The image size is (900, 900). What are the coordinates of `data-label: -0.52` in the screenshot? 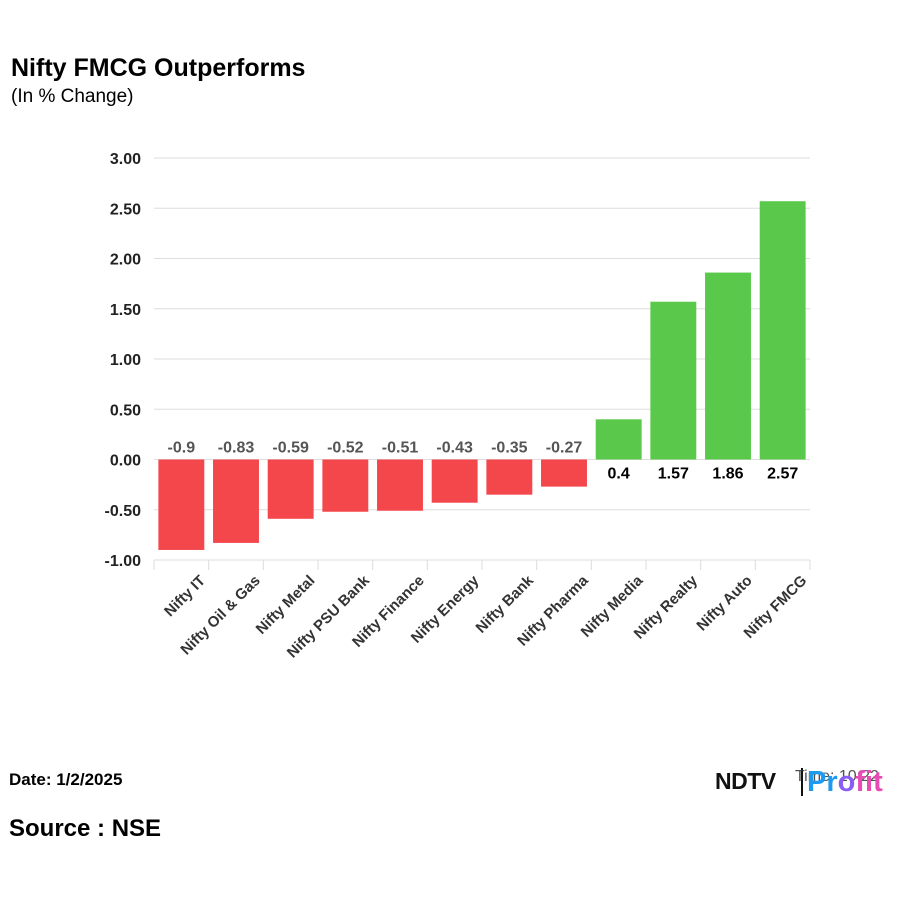 It's located at (345, 448).